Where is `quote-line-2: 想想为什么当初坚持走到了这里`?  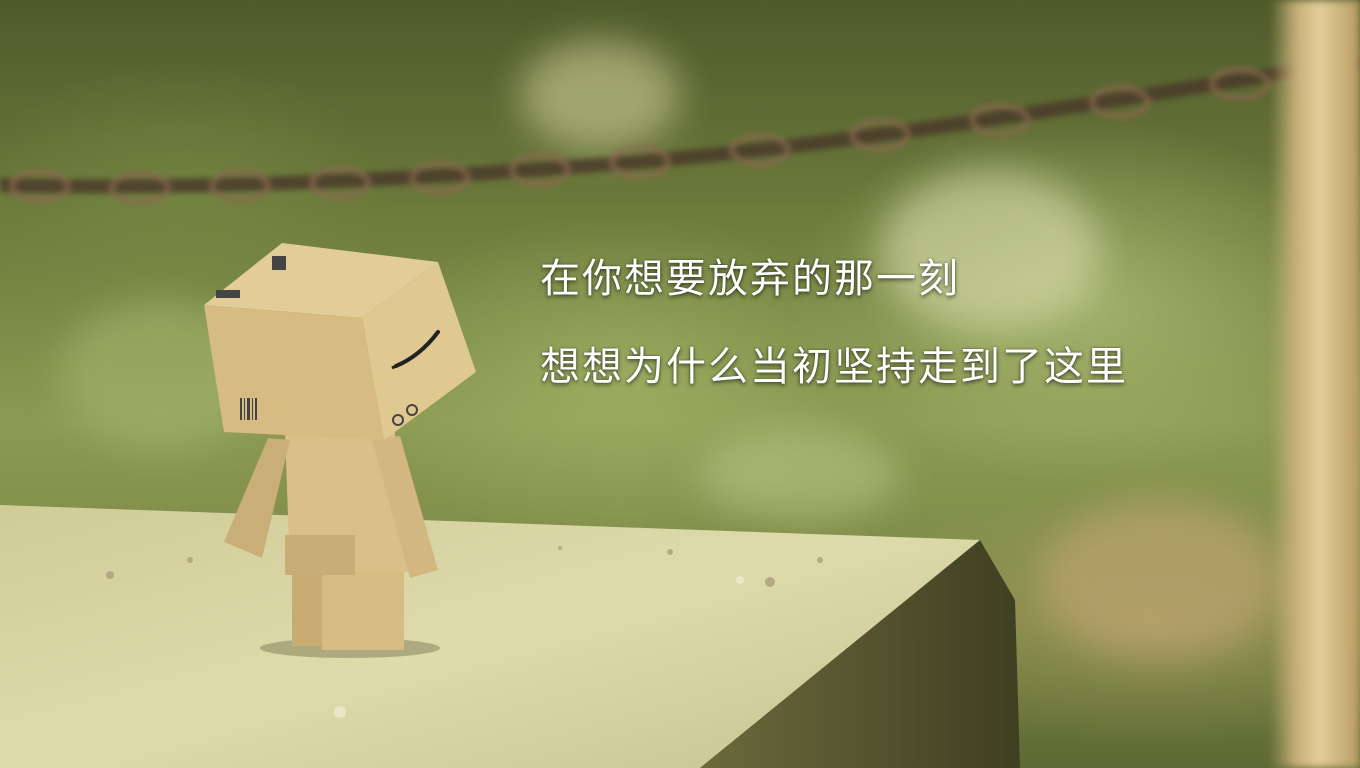
quote-line-2: 想想为什么当初坚持走到了这里 is located at coordinates (834, 367).